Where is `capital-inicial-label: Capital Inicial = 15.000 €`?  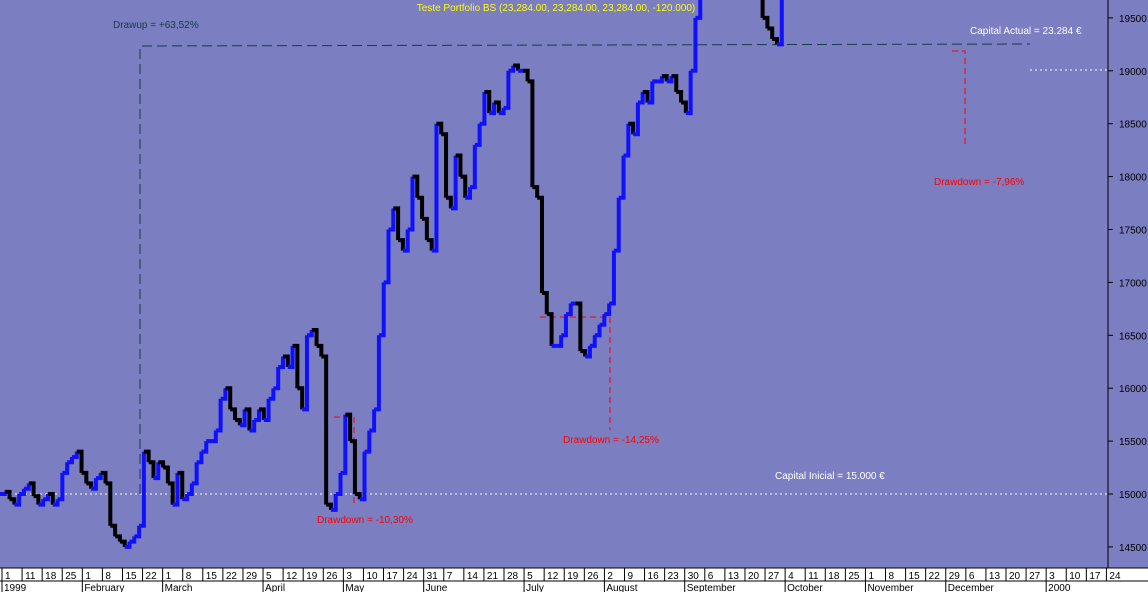
capital-inicial-label: Capital Inicial = 15.000 € is located at coordinates (830, 476).